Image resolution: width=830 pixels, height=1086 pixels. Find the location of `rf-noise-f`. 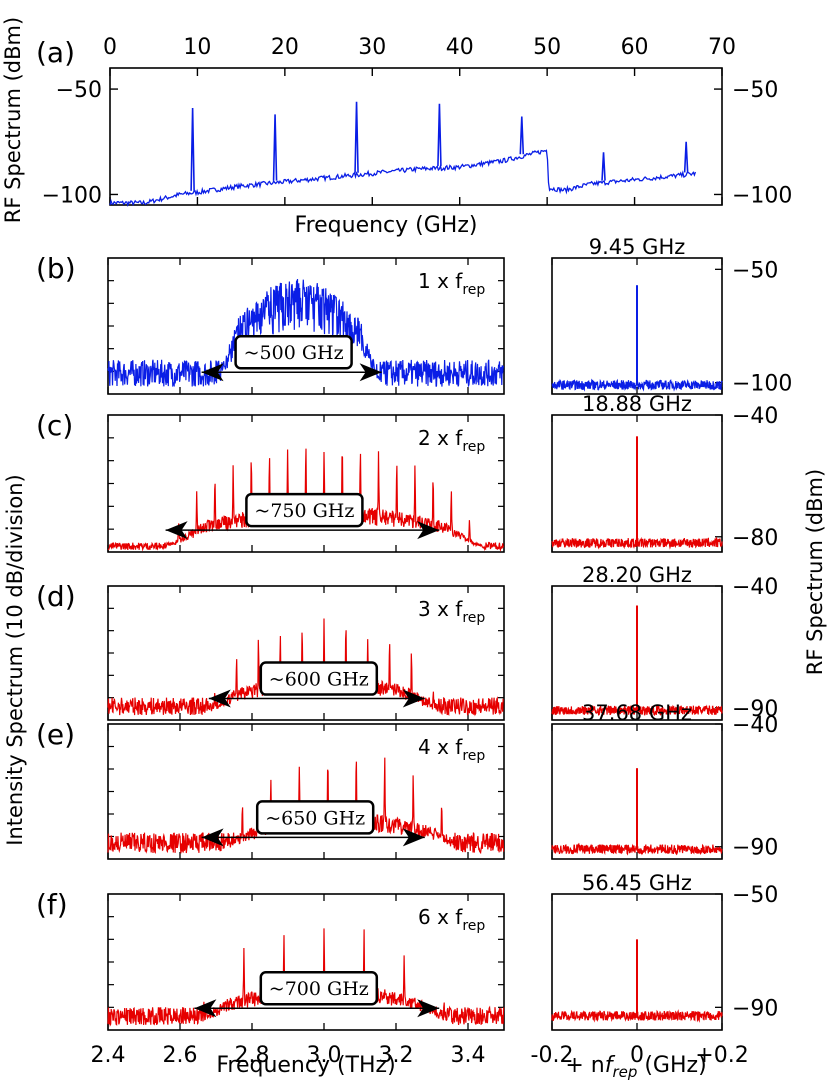

rf-noise-f is located at coordinates (637, 1016).